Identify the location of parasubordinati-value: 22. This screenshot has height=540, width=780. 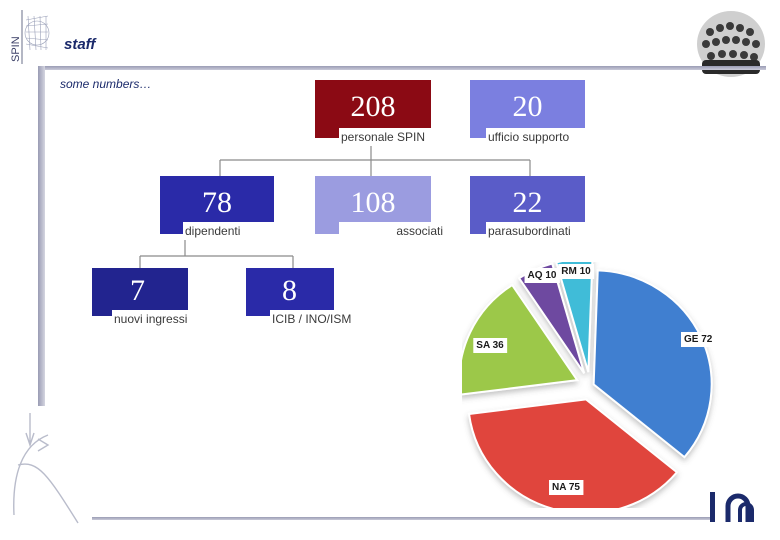
(527, 202).